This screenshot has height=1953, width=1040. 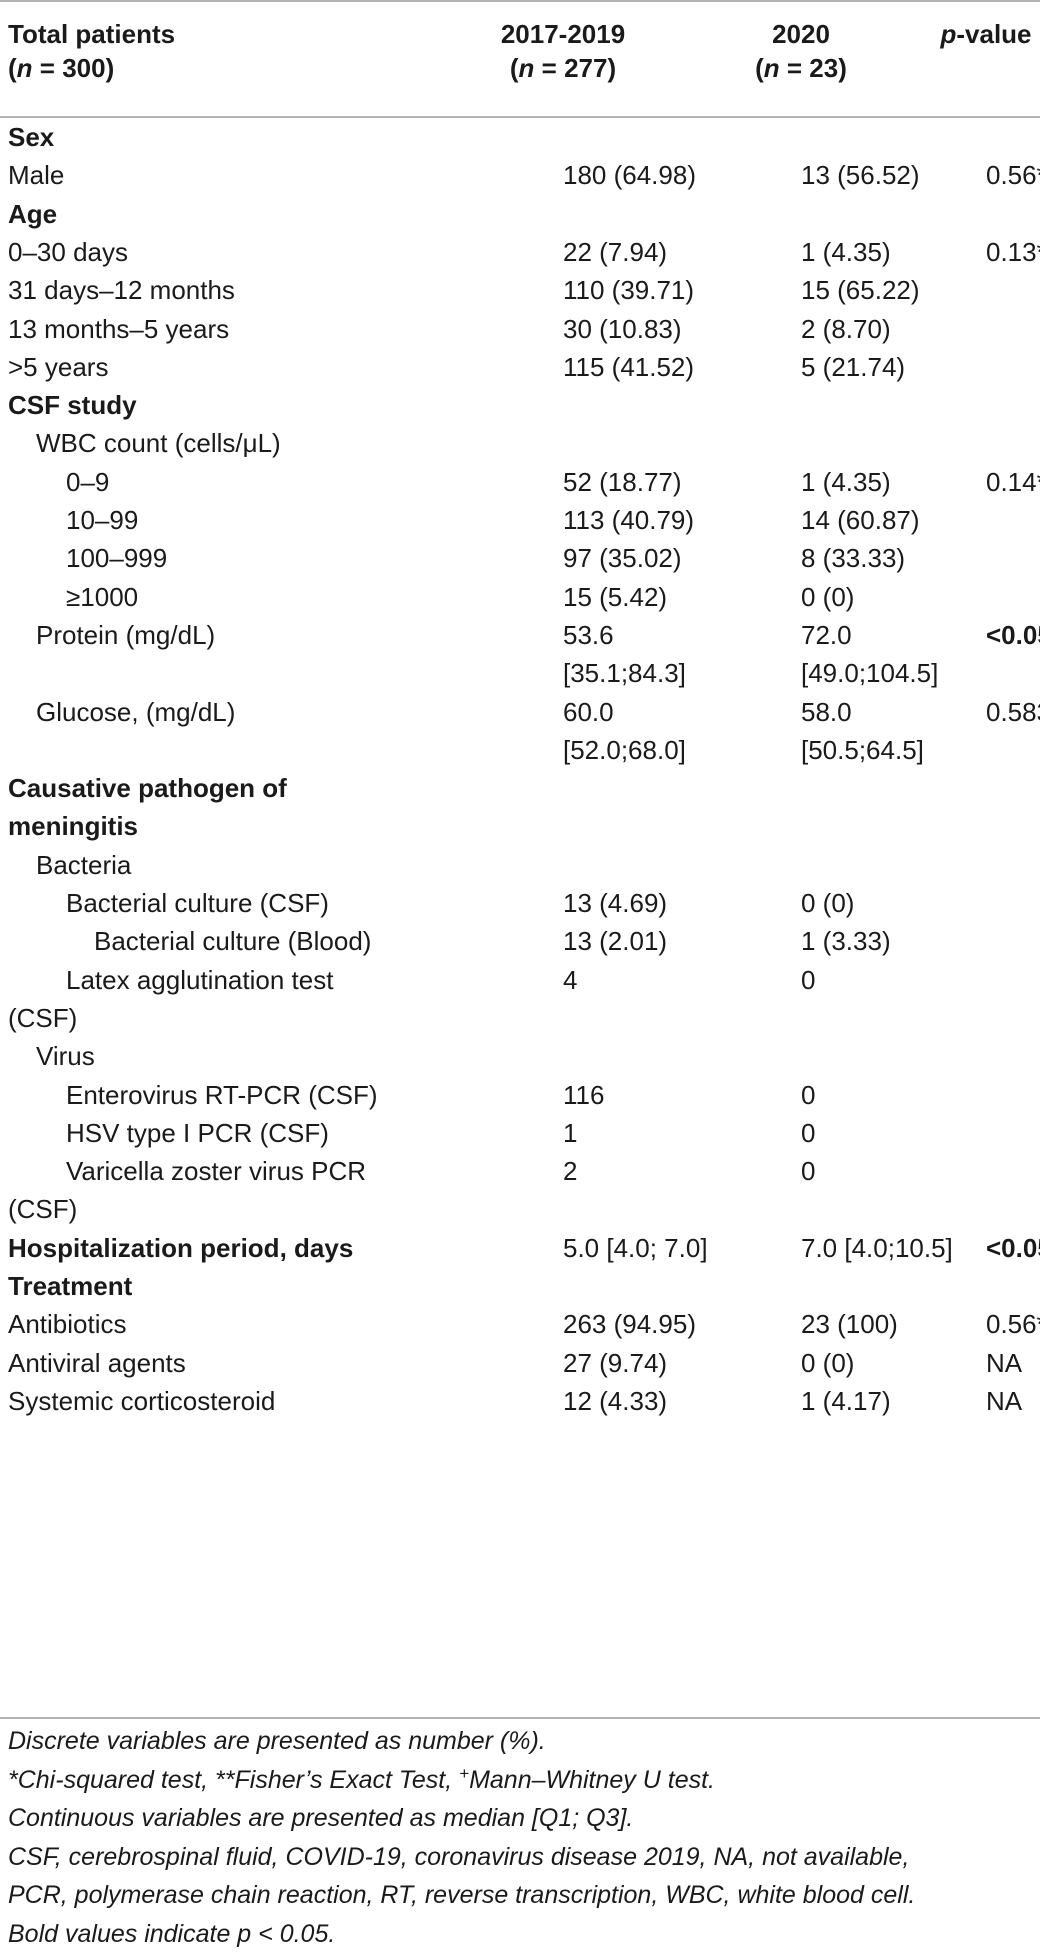 What do you see at coordinates (121, 290) in the screenshot?
I see `row-label: 31 days–12 months` at bounding box center [121, 290].